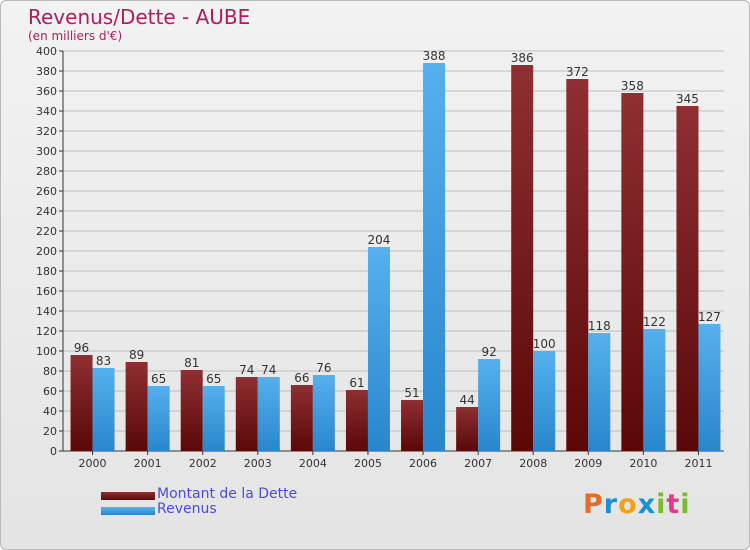  I want to click on y-tick-label: 60, so click(50, 391).